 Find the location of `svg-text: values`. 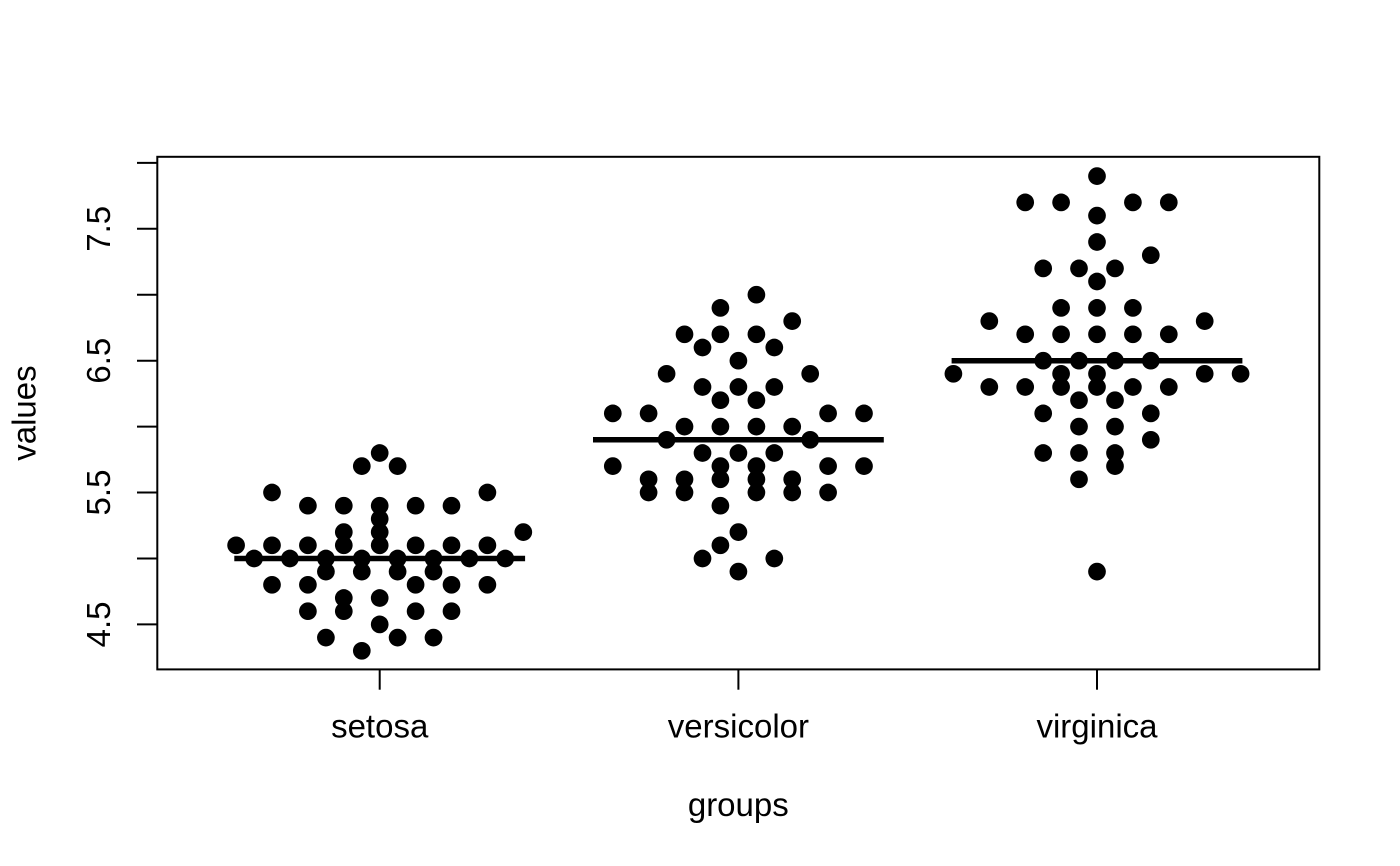

svg-text: values is located at coordinates (23, 412).